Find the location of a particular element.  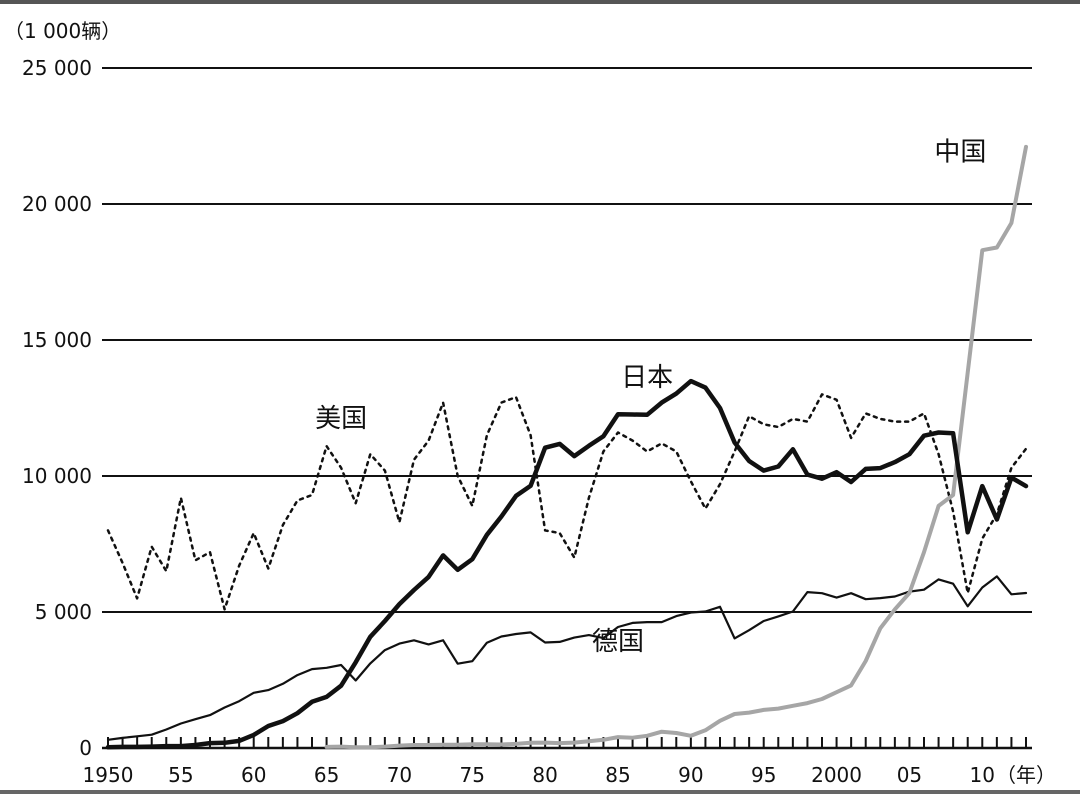

series-label: 中国 is located at coordinates (960, 152).